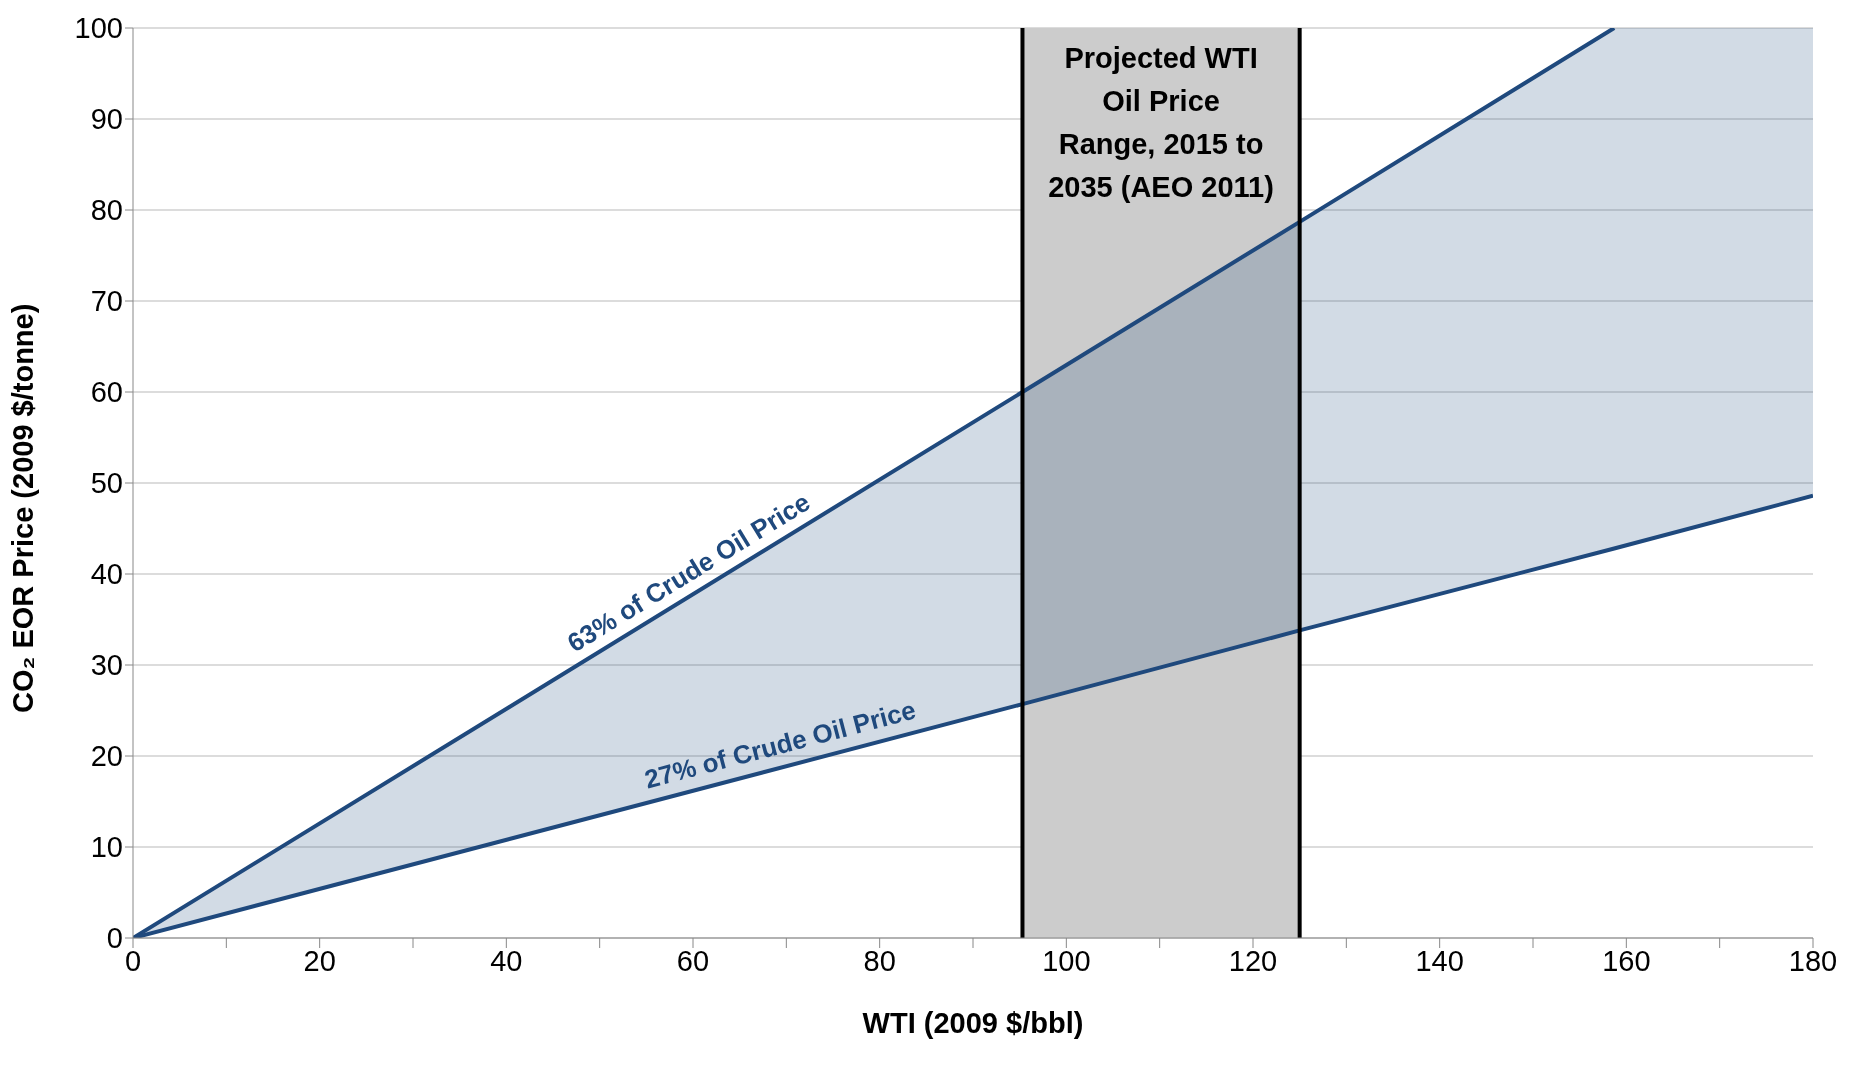  Describe the element at coordinates (106, 483) in the screenshot. I see `y-tick-label: 50` at that location.